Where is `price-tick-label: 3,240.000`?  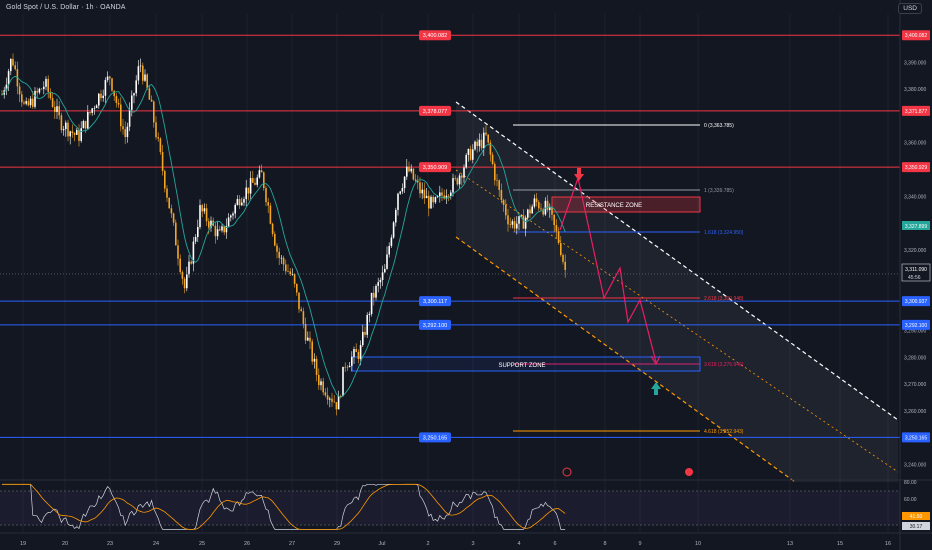
price-tick-label: 3,240.000 is located at coordinates (915, 466).